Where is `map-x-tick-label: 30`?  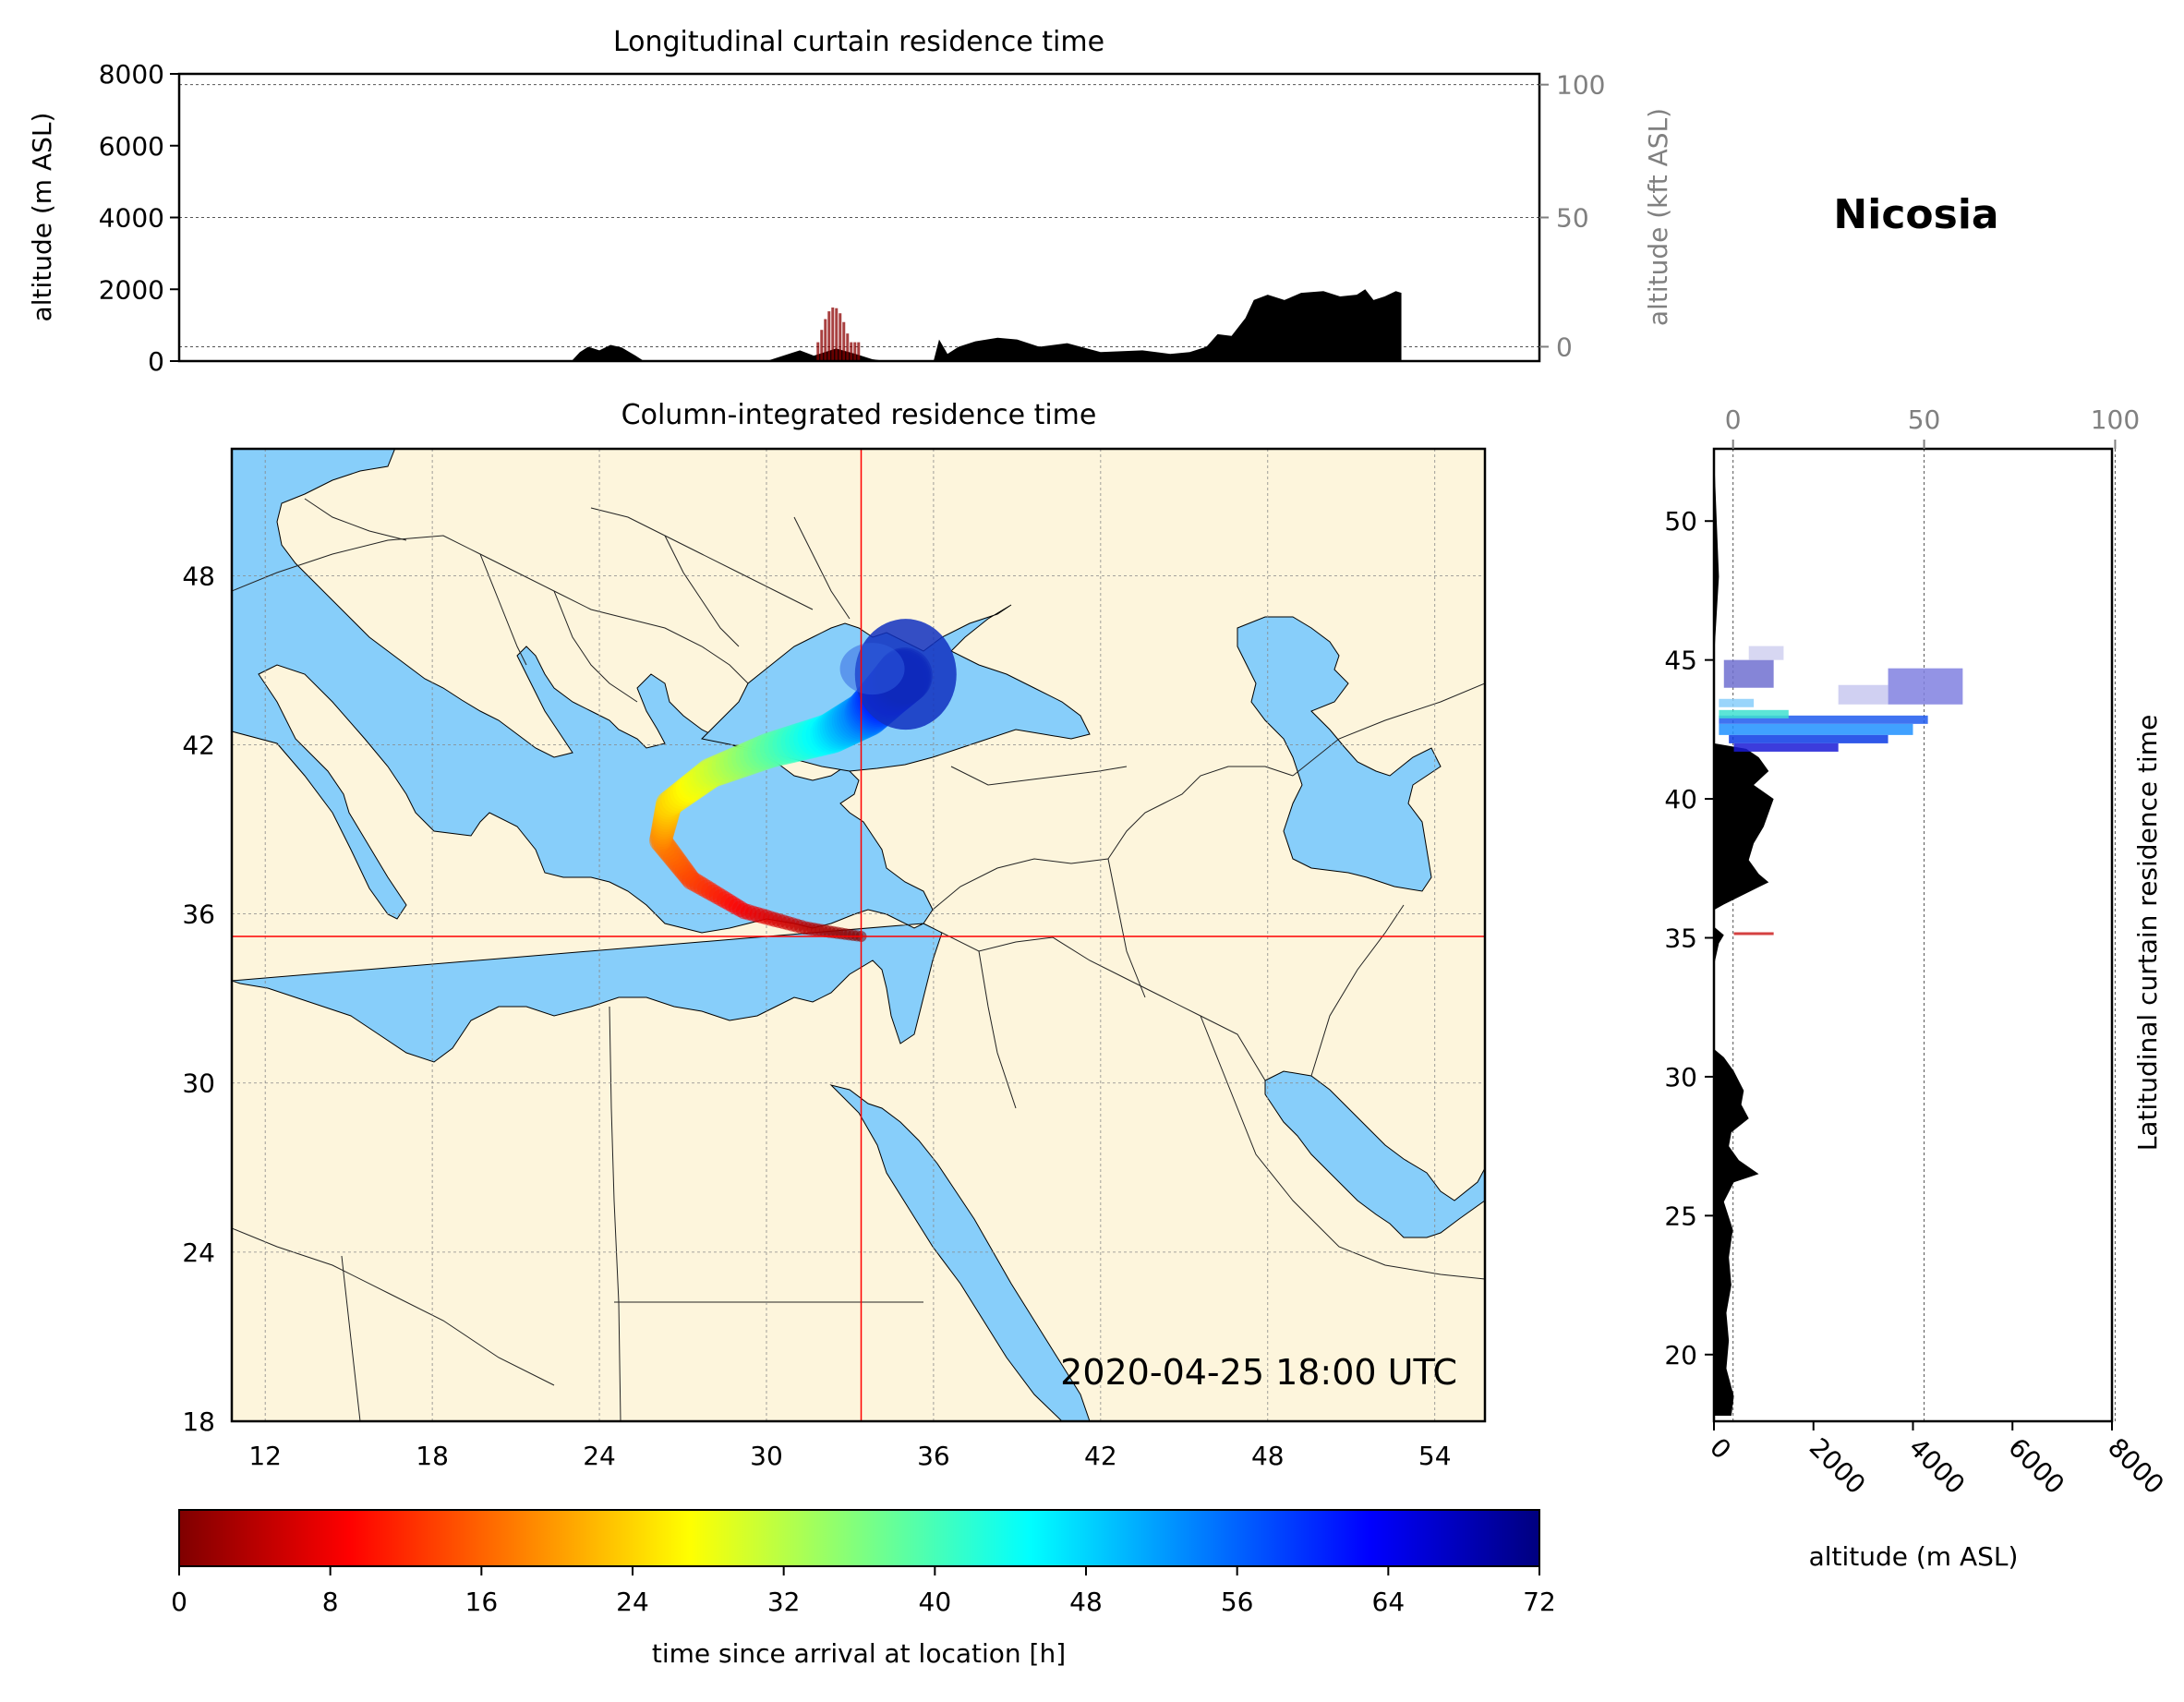 map-x-tick-label: 30 is located at coordinates (766, 1456).